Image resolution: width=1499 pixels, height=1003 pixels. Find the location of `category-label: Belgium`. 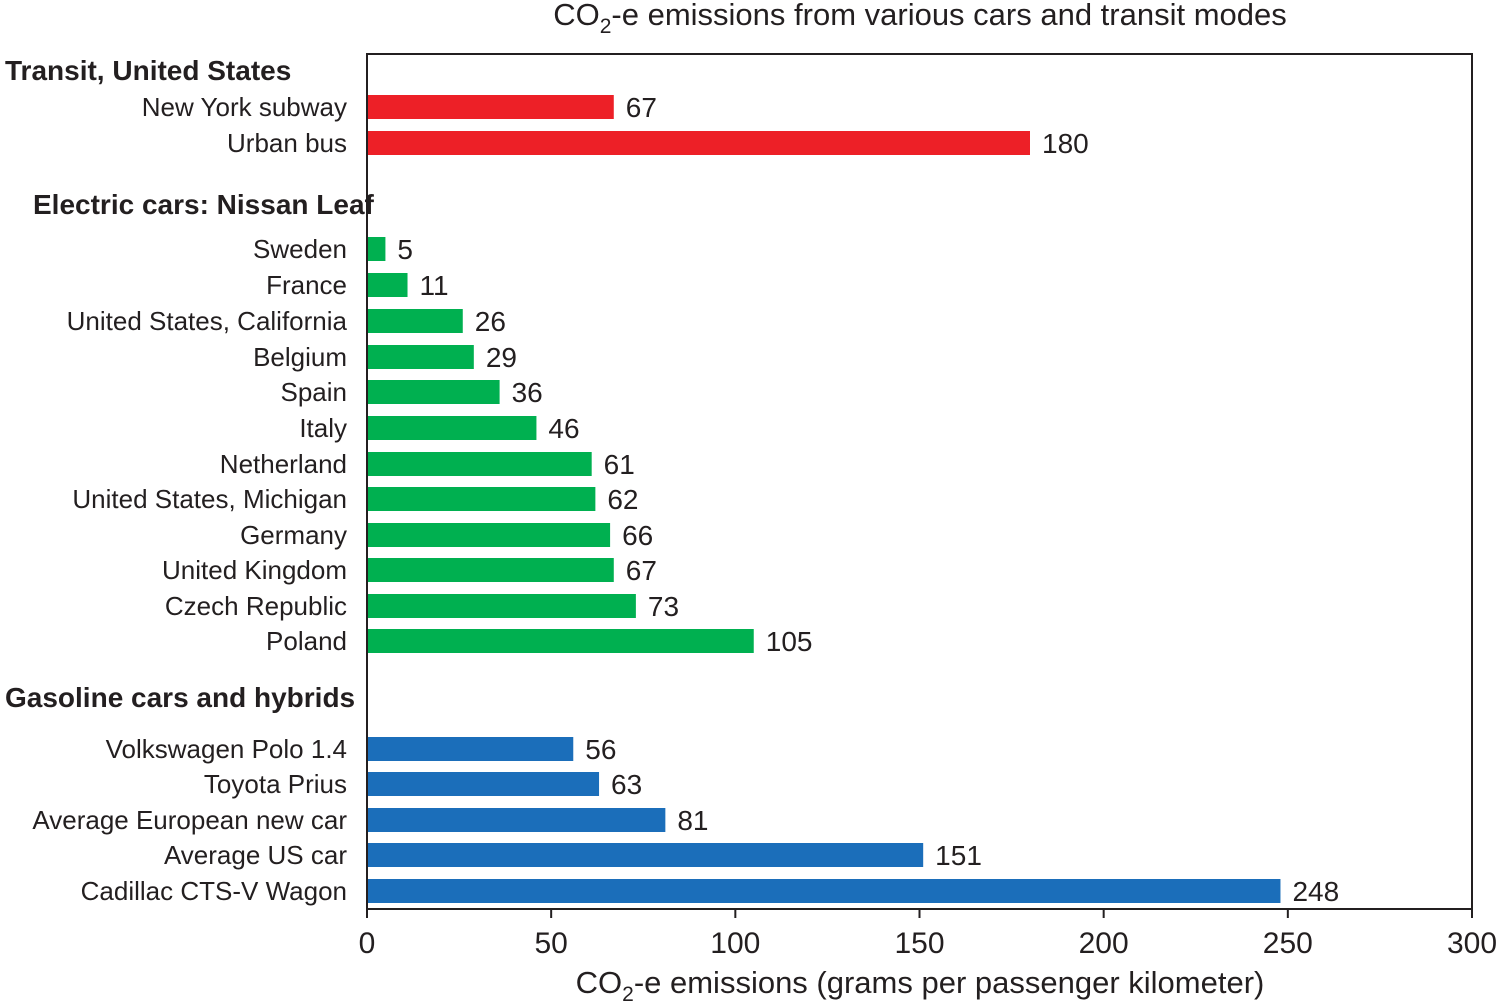

category-label: Belgium is located at coordinates (300, 357).